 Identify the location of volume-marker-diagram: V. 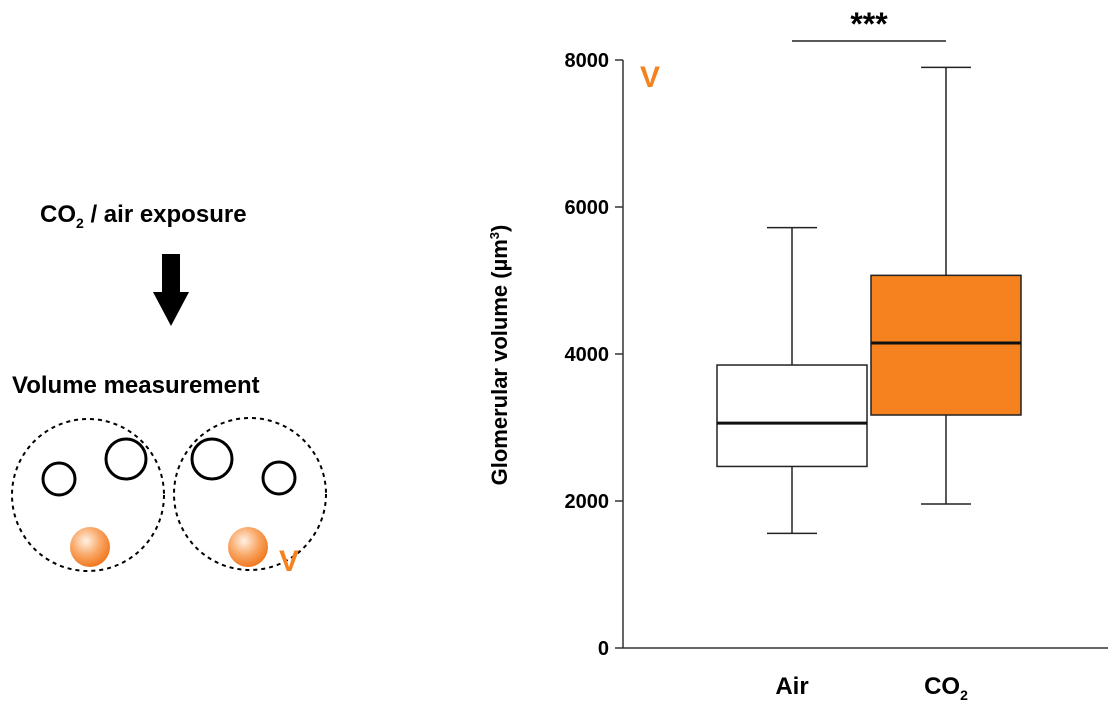
(289, 561).